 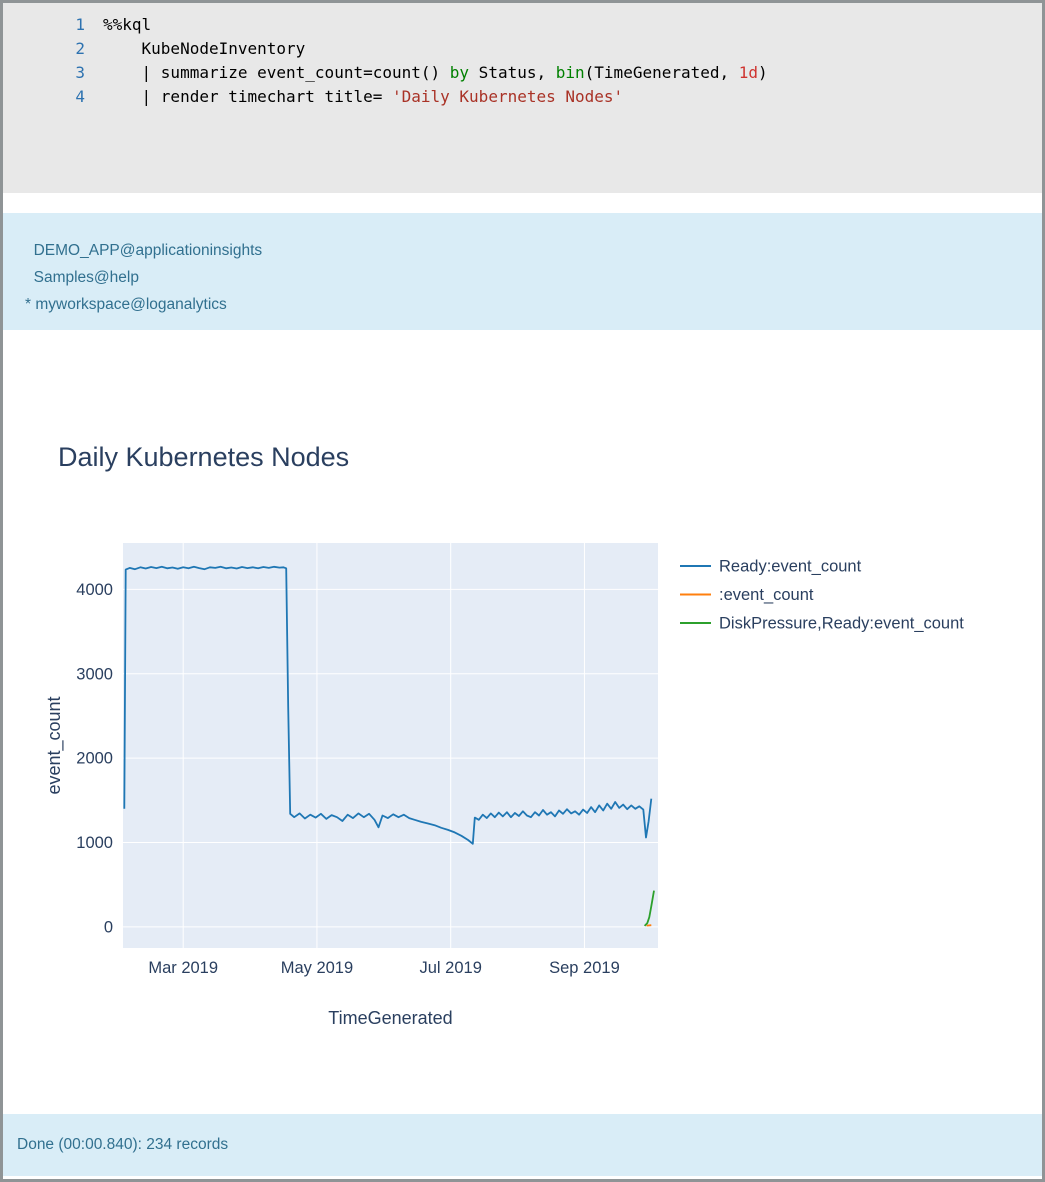 I want to click on y-tick-label: 2000, so click(x=94, y=759).